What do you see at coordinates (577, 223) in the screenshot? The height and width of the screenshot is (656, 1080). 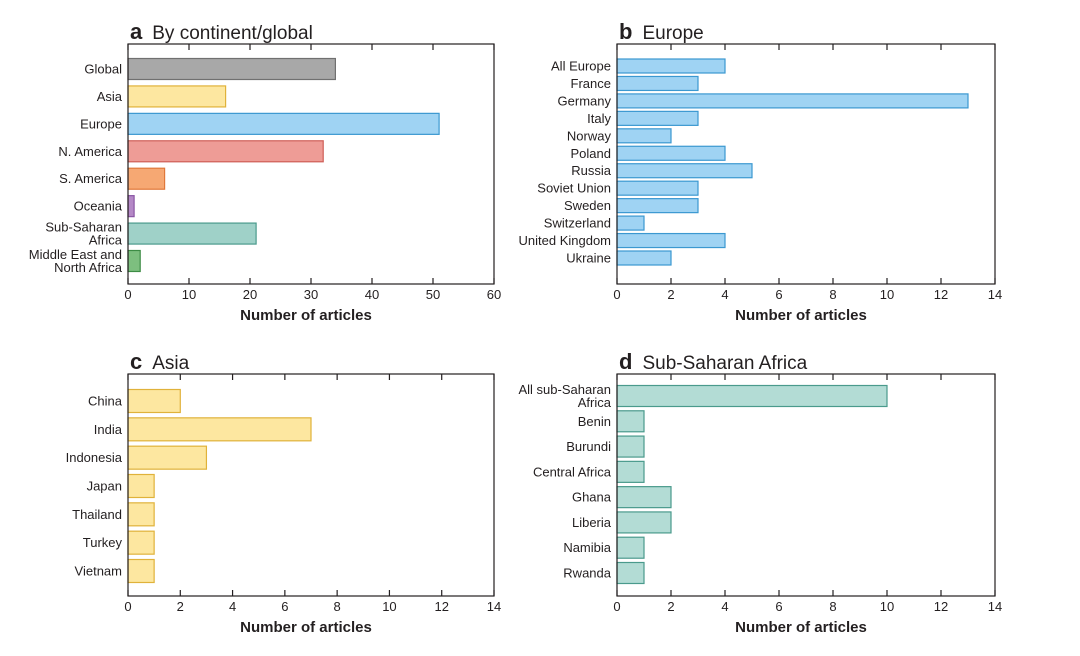 I see `category-label: Switzerland` at bounding box center [577, 223].